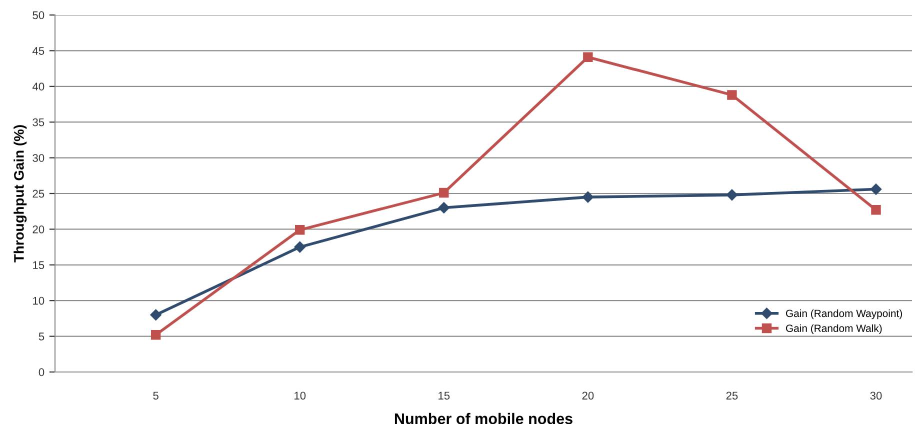 The image size is (915, 424). I want to click on y-tick-label: 30, so click(38, 158).